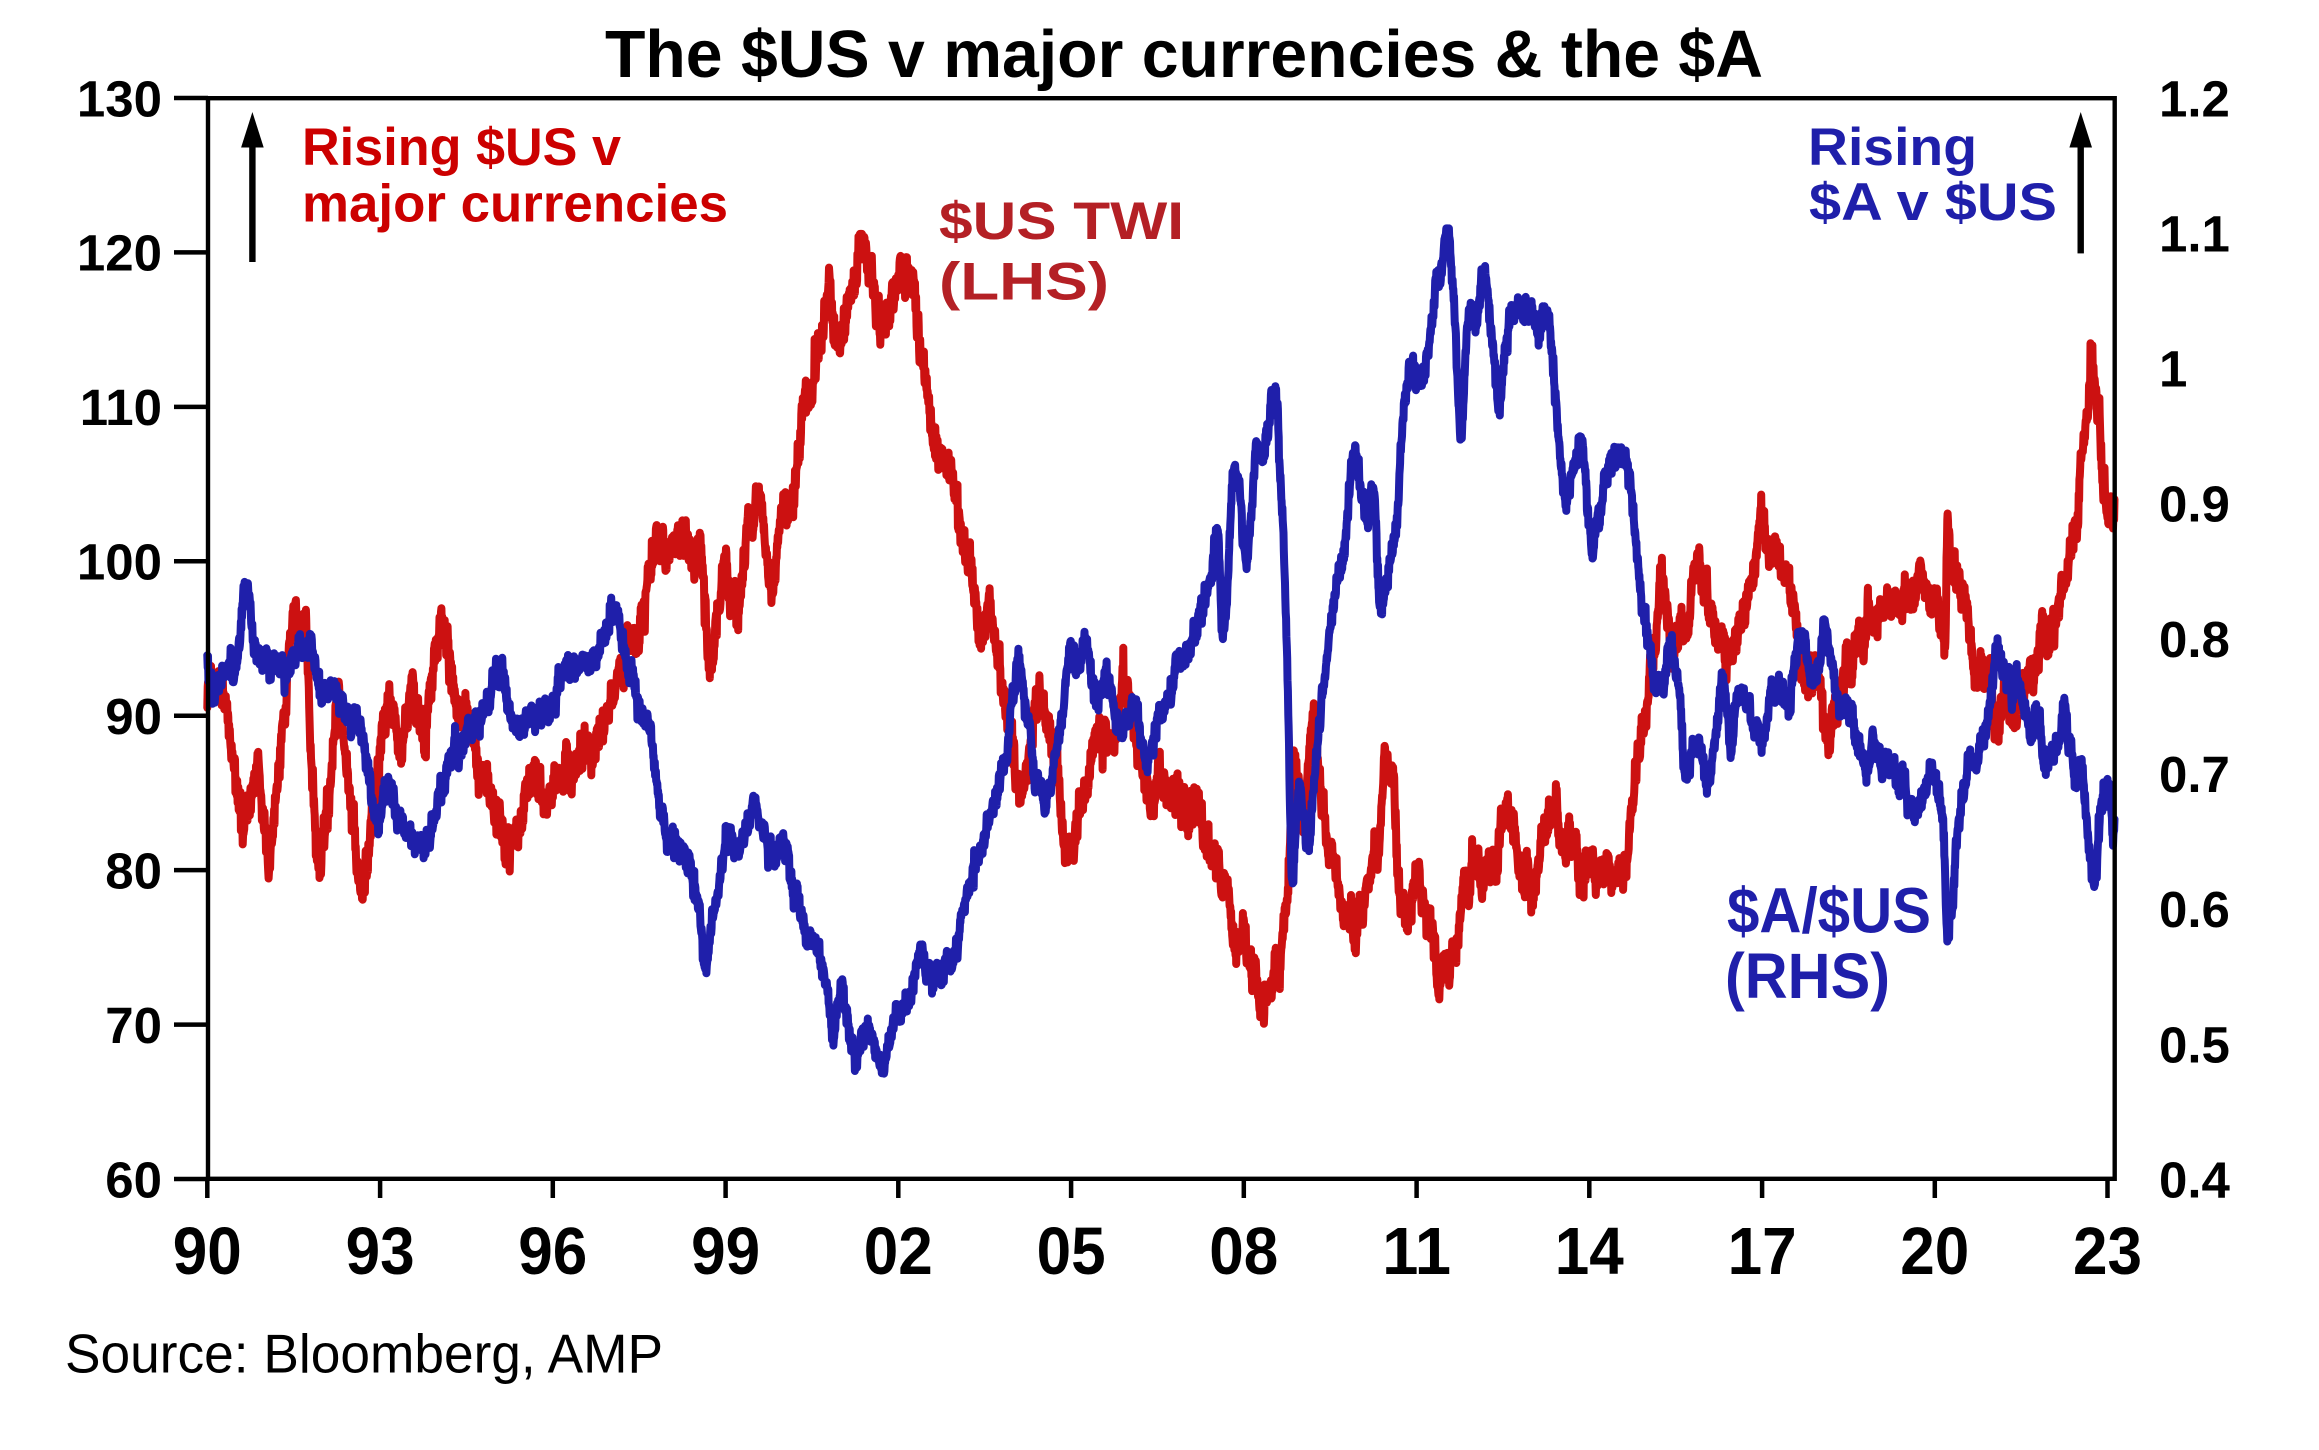 This screenshot has width=2319, height=1450. I want to click on svg-text: (RHS), so click(1807, 976).